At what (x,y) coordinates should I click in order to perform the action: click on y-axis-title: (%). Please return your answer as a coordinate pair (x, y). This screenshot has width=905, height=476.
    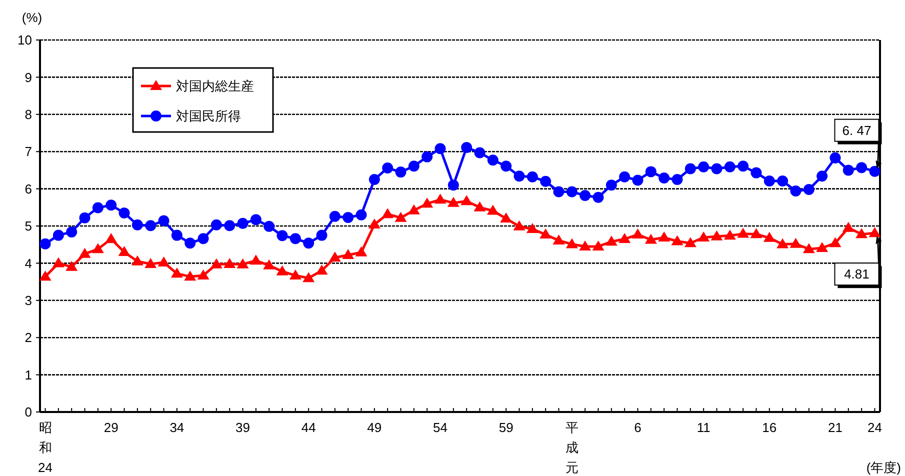
    Looking at the image, I should click on (32, 17).